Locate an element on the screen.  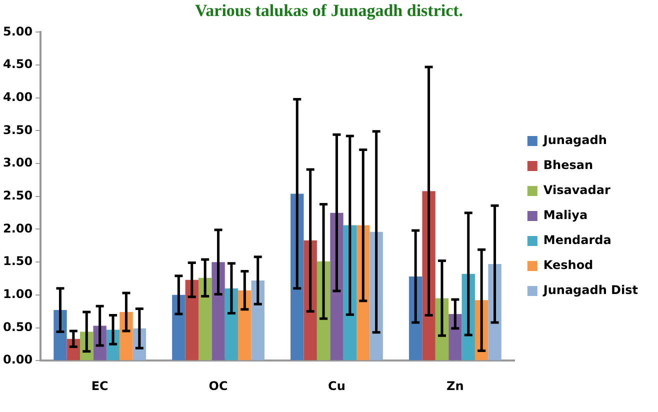
legend-label: Junagadh Dist is located at coordinates (590, 290).